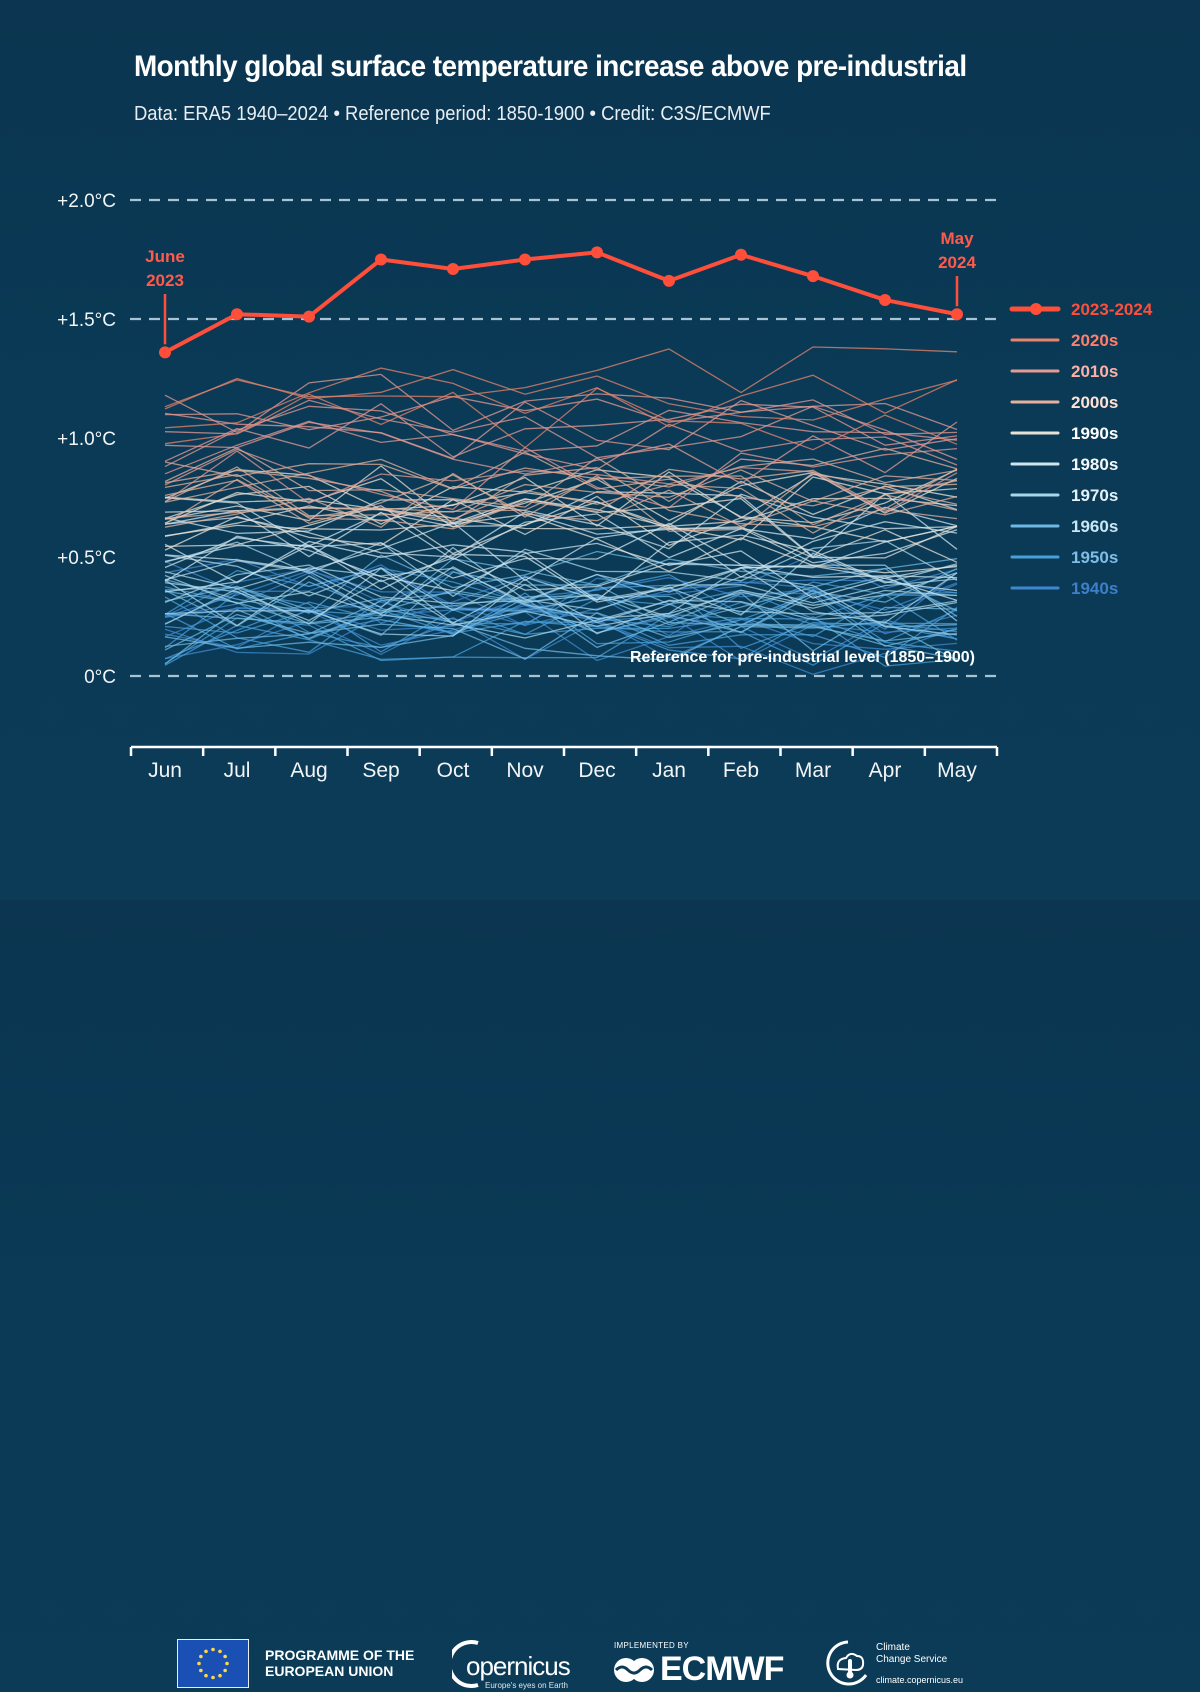  Describe the element at coordinates (813, 770) in the screenshot. I see `x-tick-label-Mar: Mar` at that location.